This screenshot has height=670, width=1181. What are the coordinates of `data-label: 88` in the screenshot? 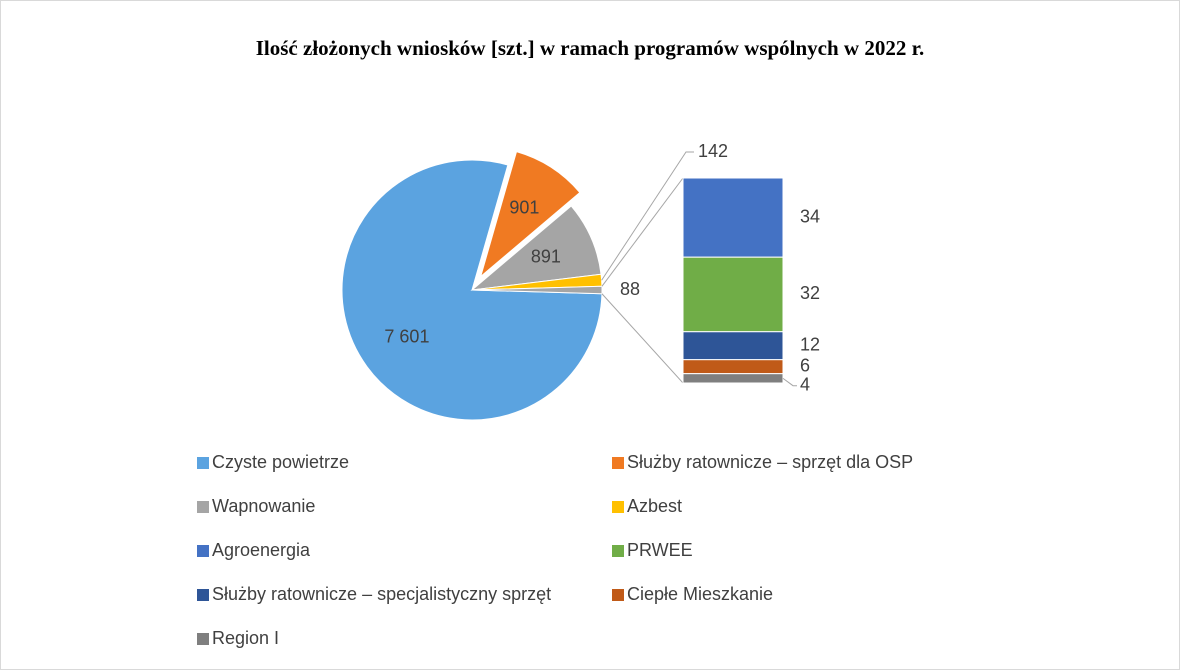 It's located at (630, 289).